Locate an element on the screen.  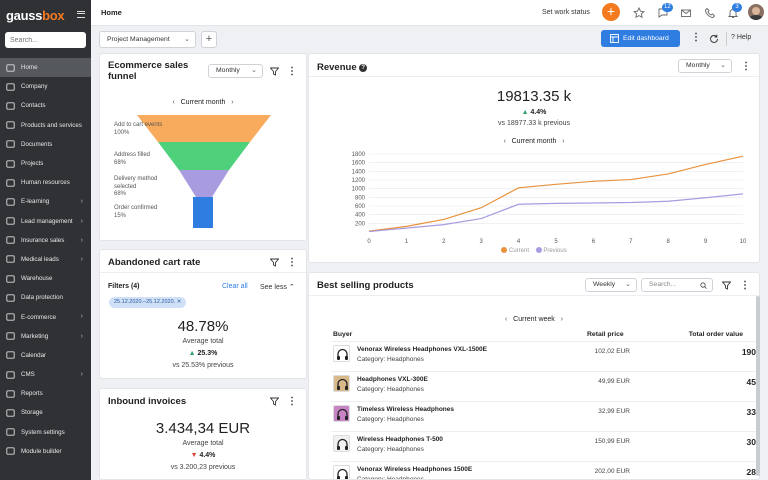
product-name: Venorax Wireless Headphones 1500E is located at coordinates (415, 469).